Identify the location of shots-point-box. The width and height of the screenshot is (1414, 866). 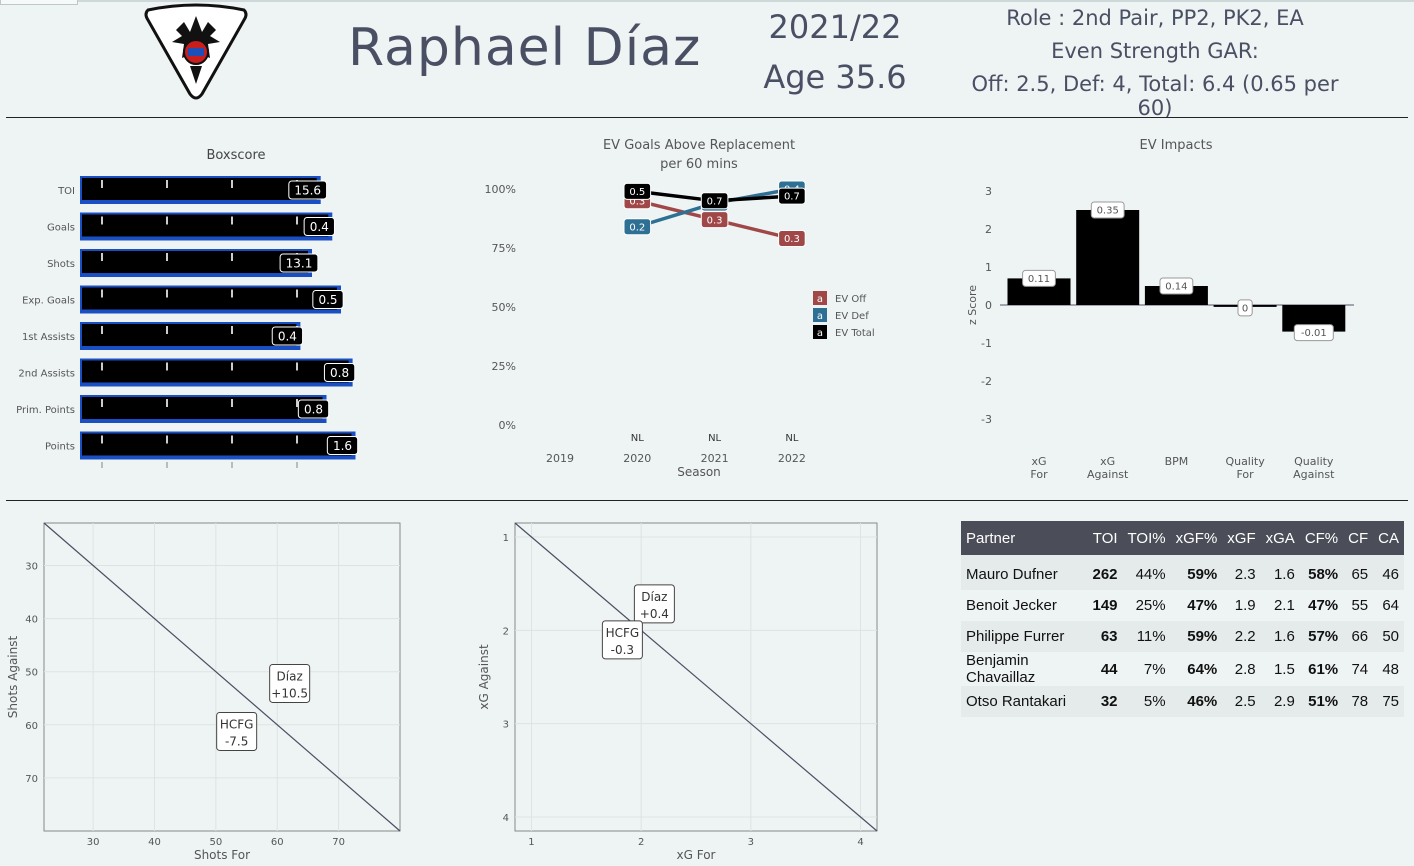
(290, 683).